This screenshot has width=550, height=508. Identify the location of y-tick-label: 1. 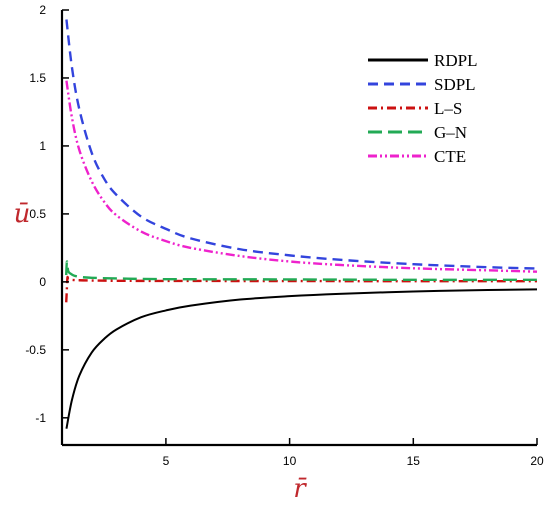
(42, 146).